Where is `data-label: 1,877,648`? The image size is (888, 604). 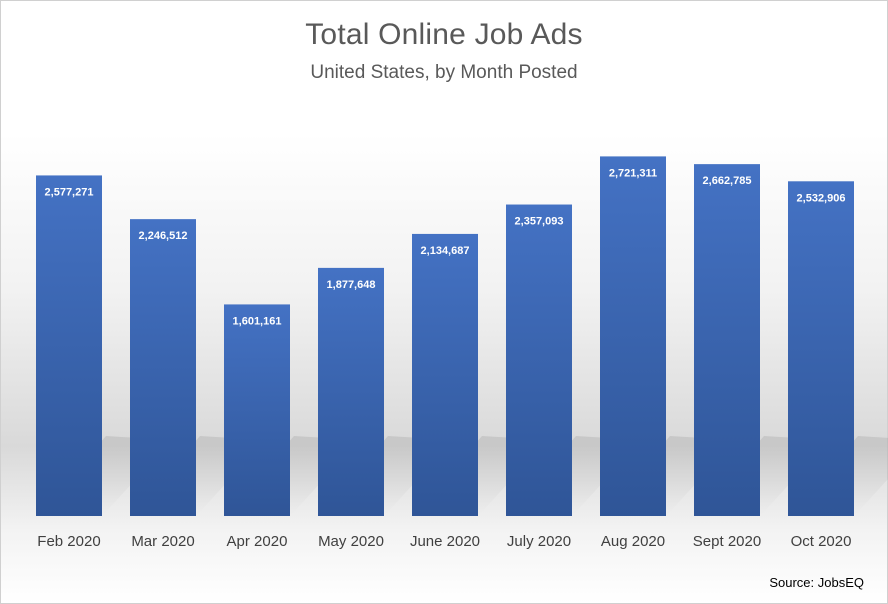 data-label: 1,877,648 is located at coordinates (351, 285).